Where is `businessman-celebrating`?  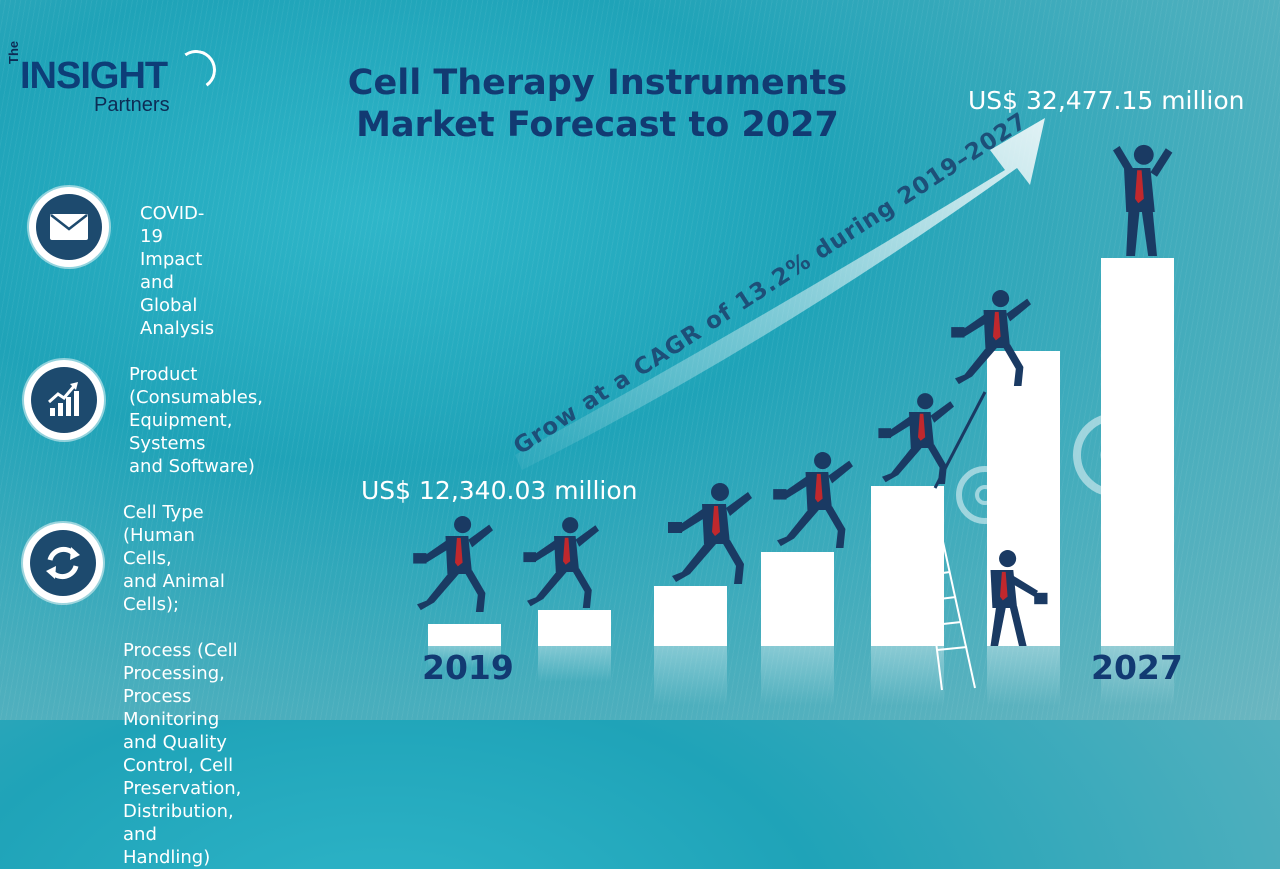
businessman-celebrating is located at coordinates (1142, 200).